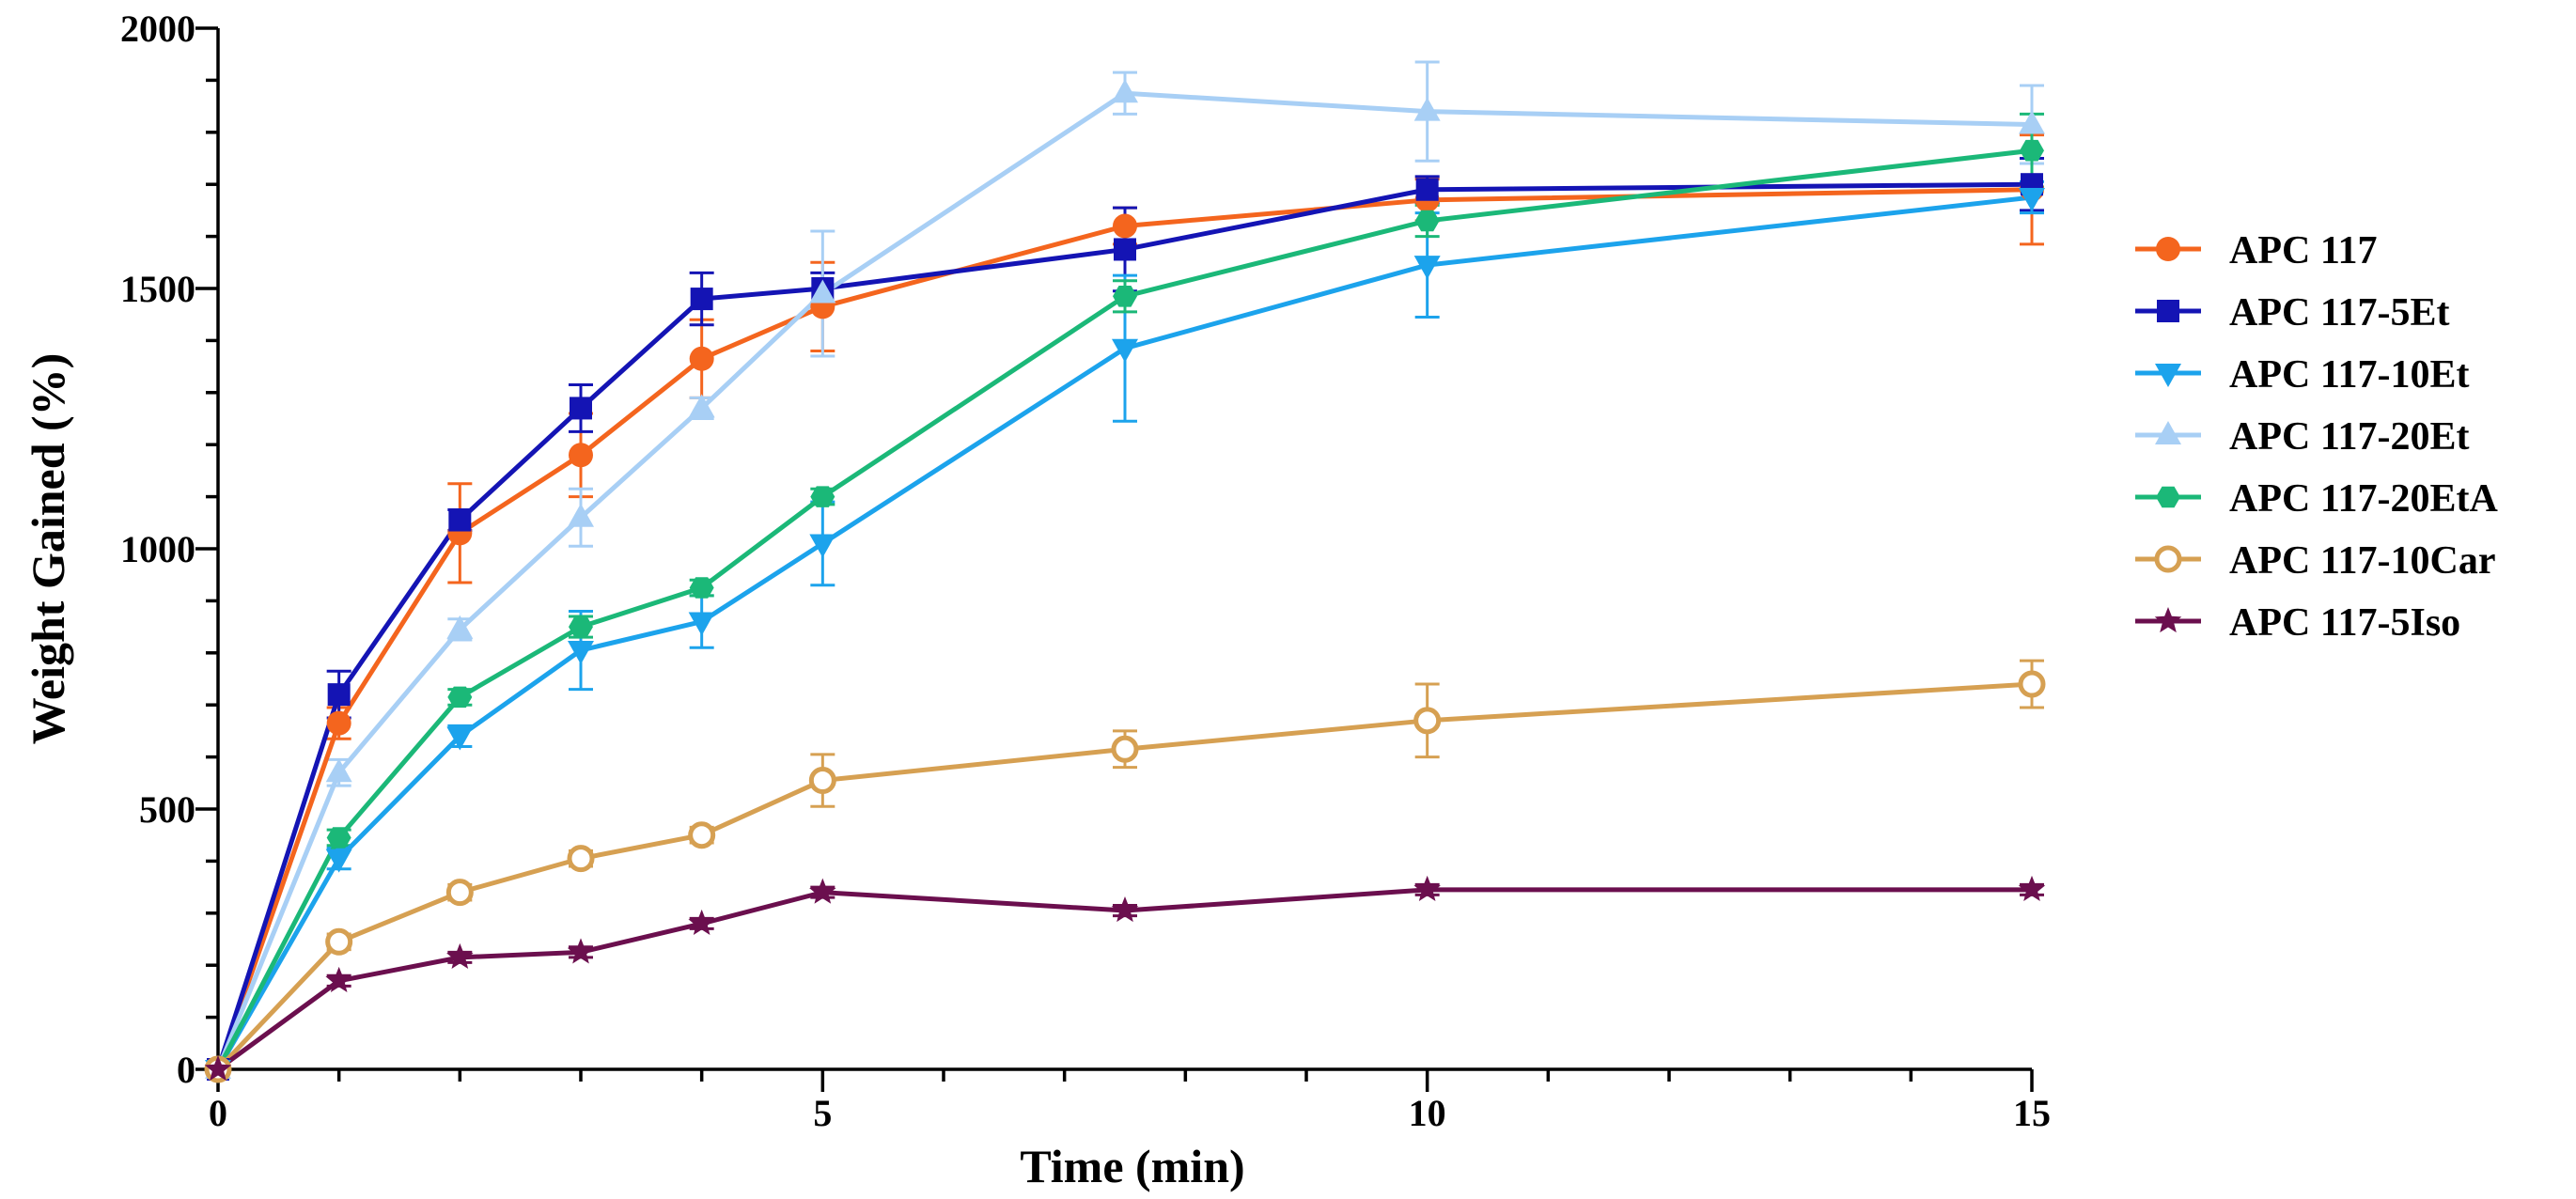 The height and width of the screenshot is (1199, 2576). What do you see at coordinates (2168, 433) in the screenshot?
I see `legend-marker-apc-117-20et` at bounding box center [2168, 433].